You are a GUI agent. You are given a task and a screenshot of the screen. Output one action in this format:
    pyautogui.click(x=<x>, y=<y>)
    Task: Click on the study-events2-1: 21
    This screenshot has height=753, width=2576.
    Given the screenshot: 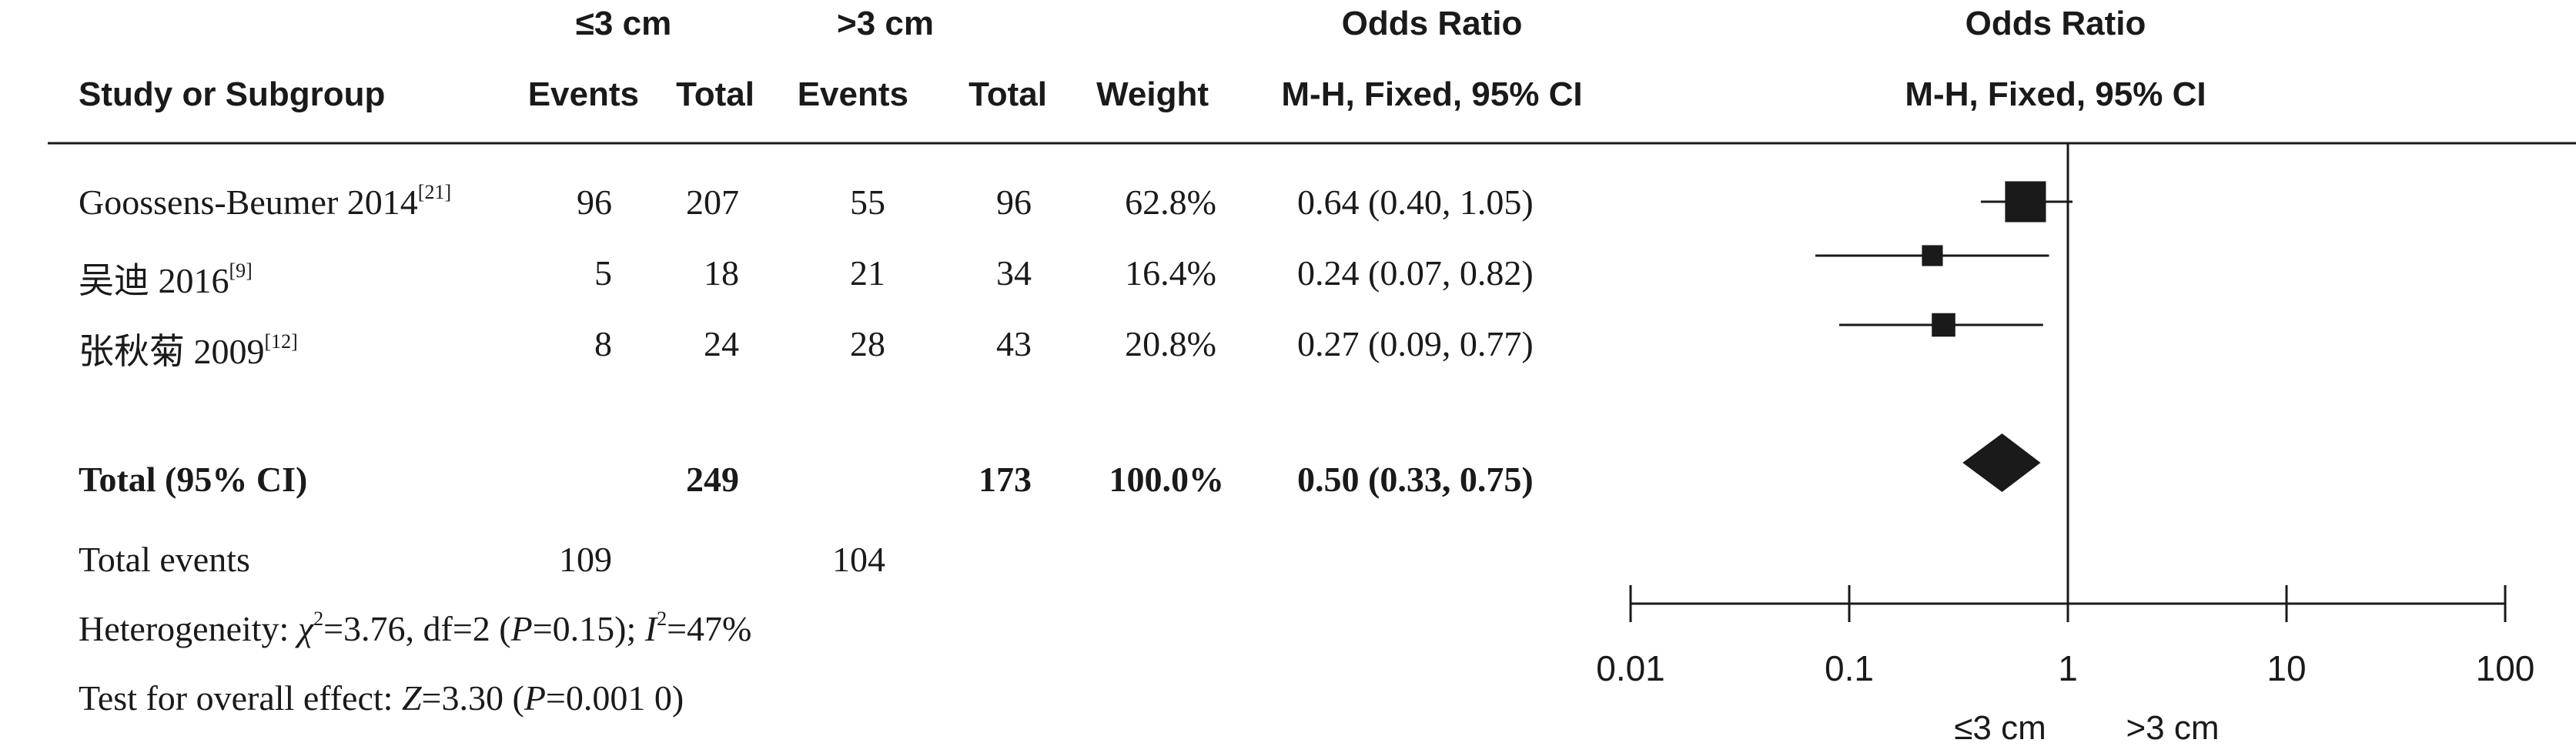 What is the action you would take?
    pyautogui.click(x=868, y=273)
    